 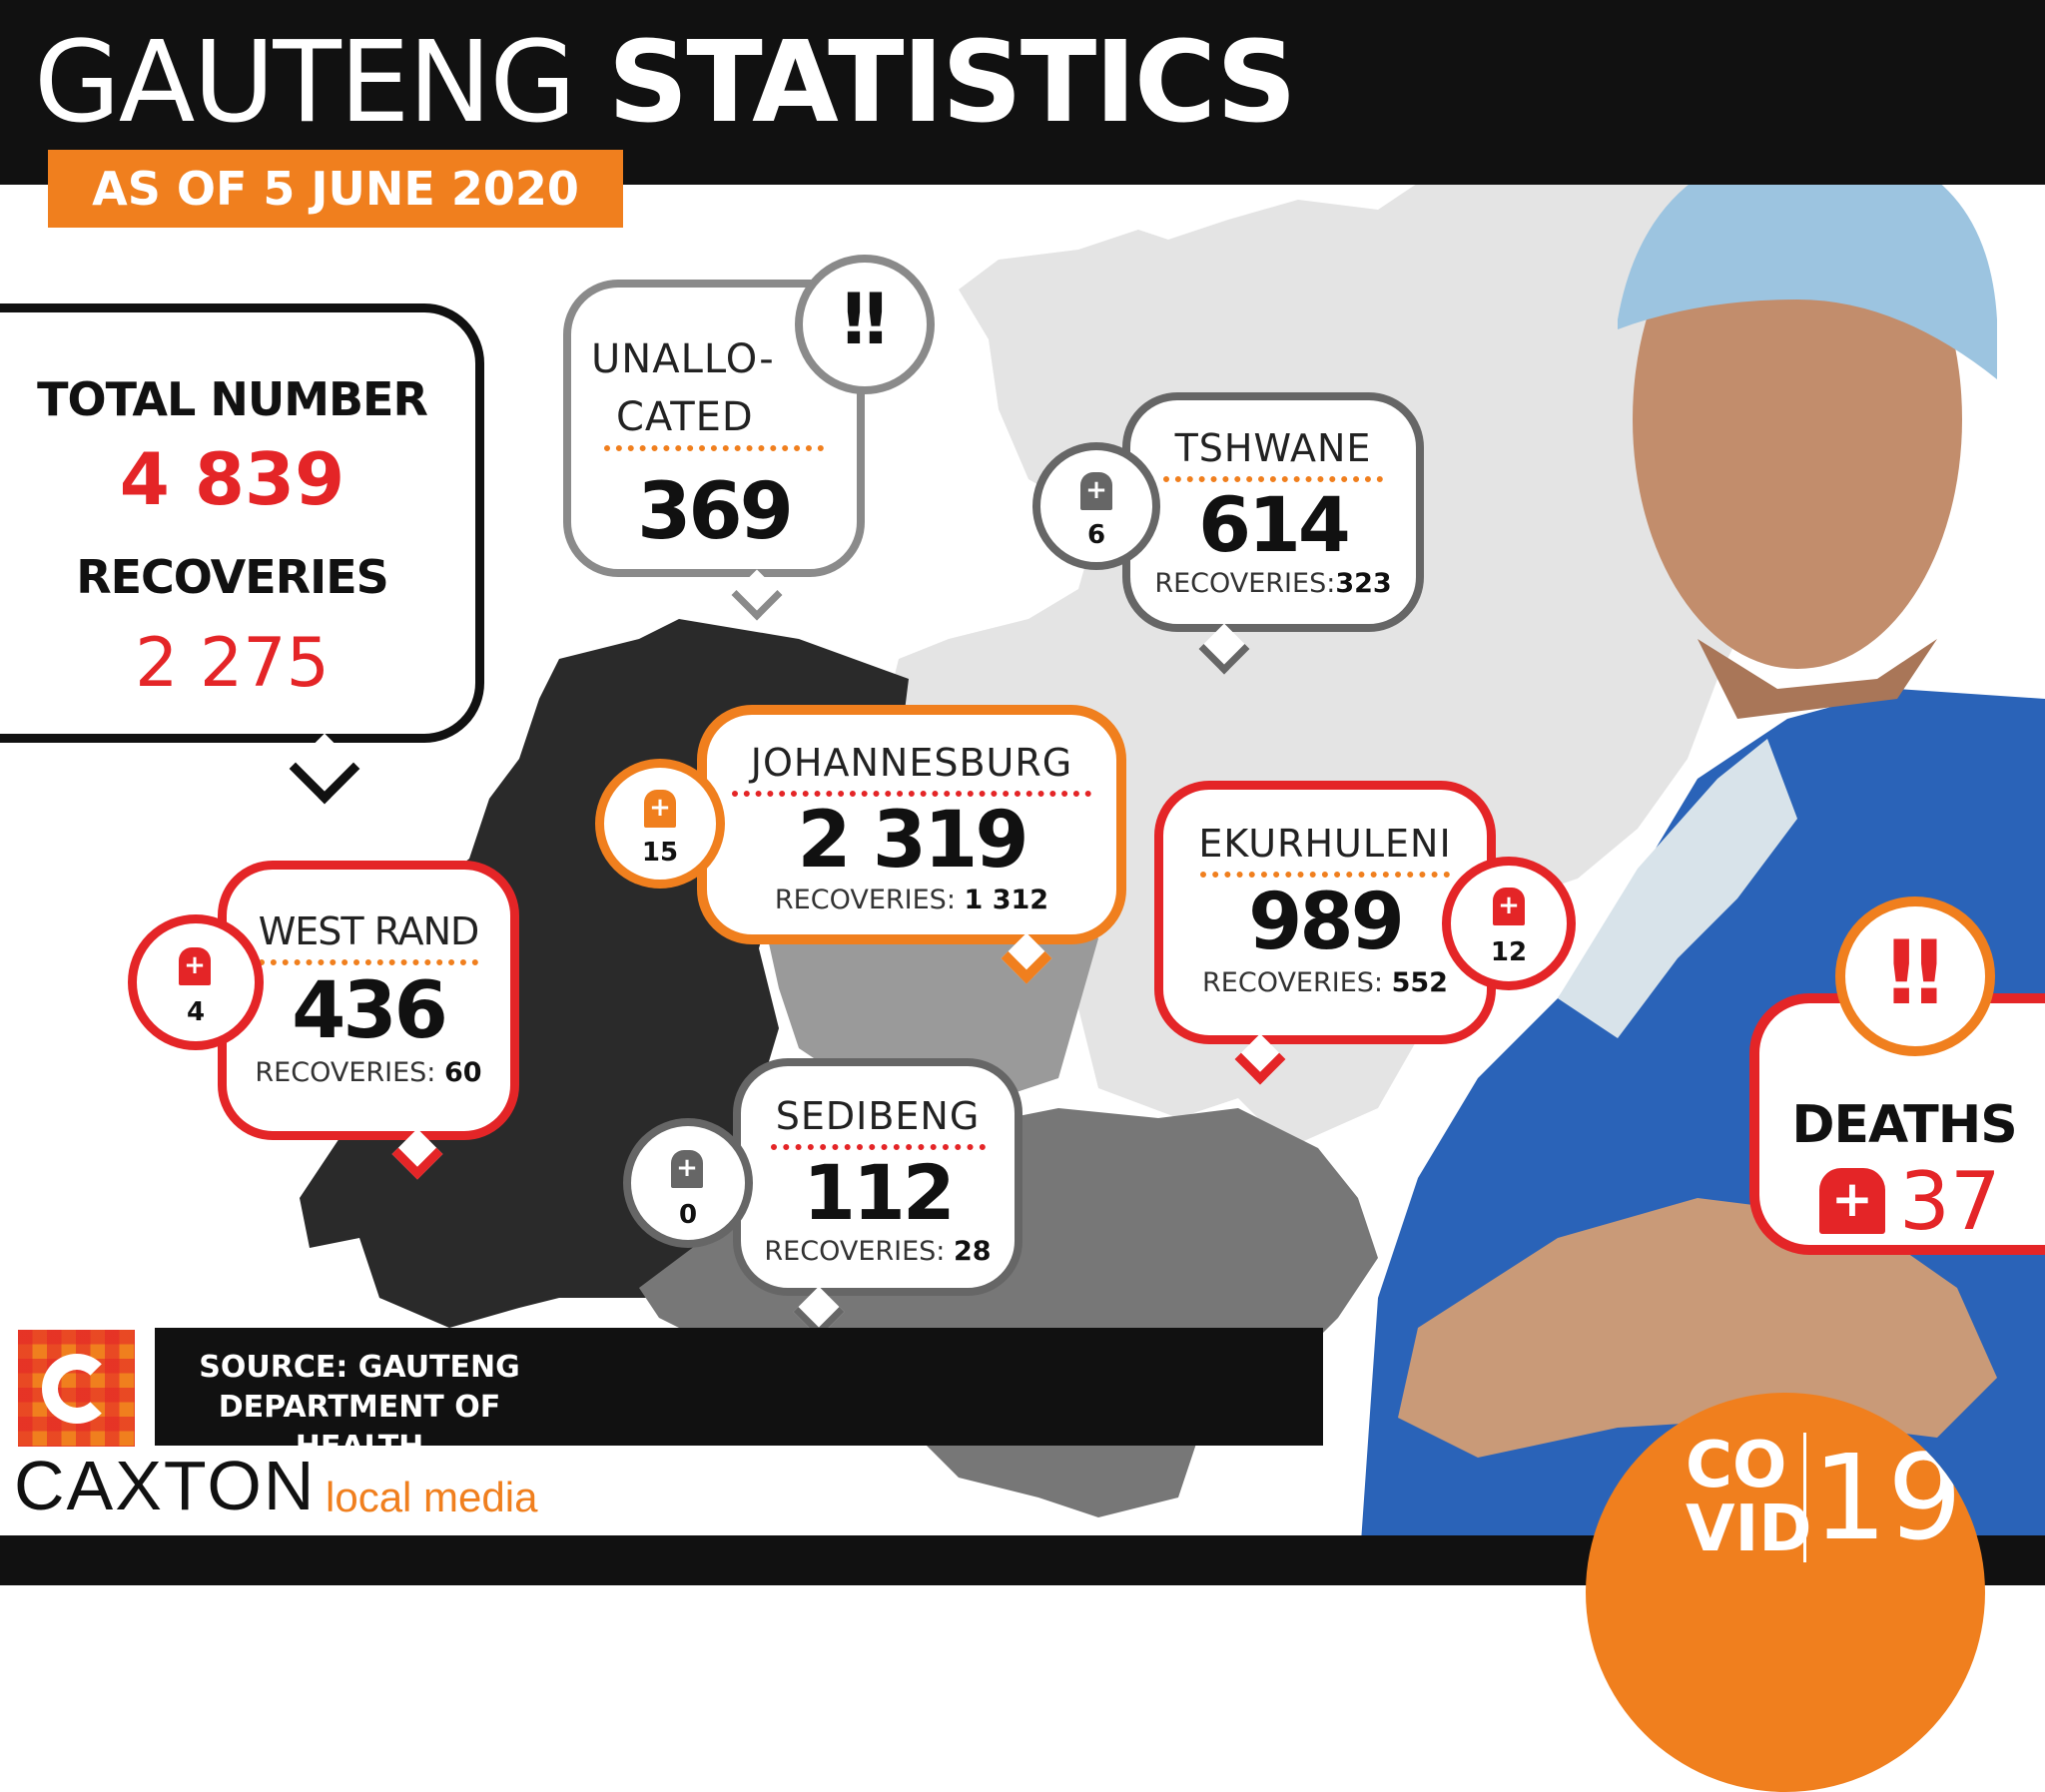 What do you see at coordinates (335, 189) in the screenshot?
I see `date-badge: AS OF 5 JUNE 2020` at bounding box center [335, 189].